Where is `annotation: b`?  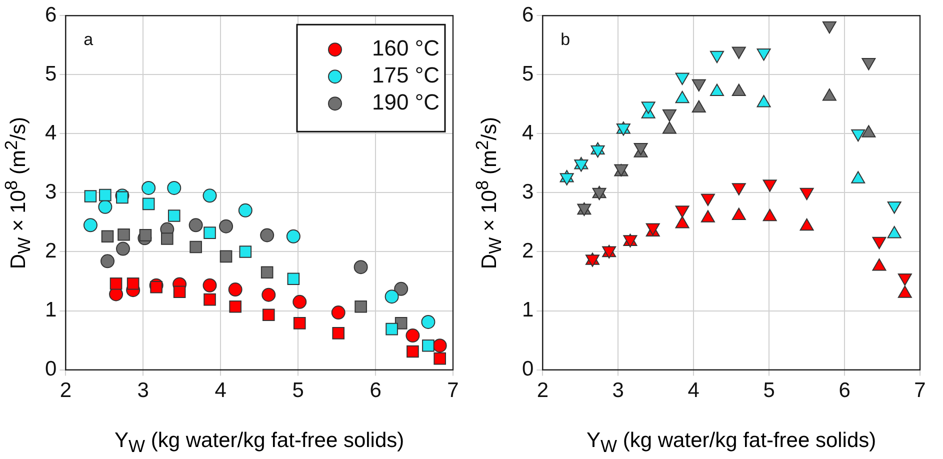
annotation: b is located at coordinates (565, 39).